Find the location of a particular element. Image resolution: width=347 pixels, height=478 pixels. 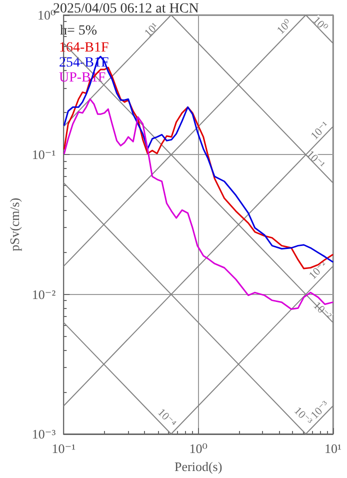

y-tick-label: 10⁻¹ is located at coordinates (44, 154).